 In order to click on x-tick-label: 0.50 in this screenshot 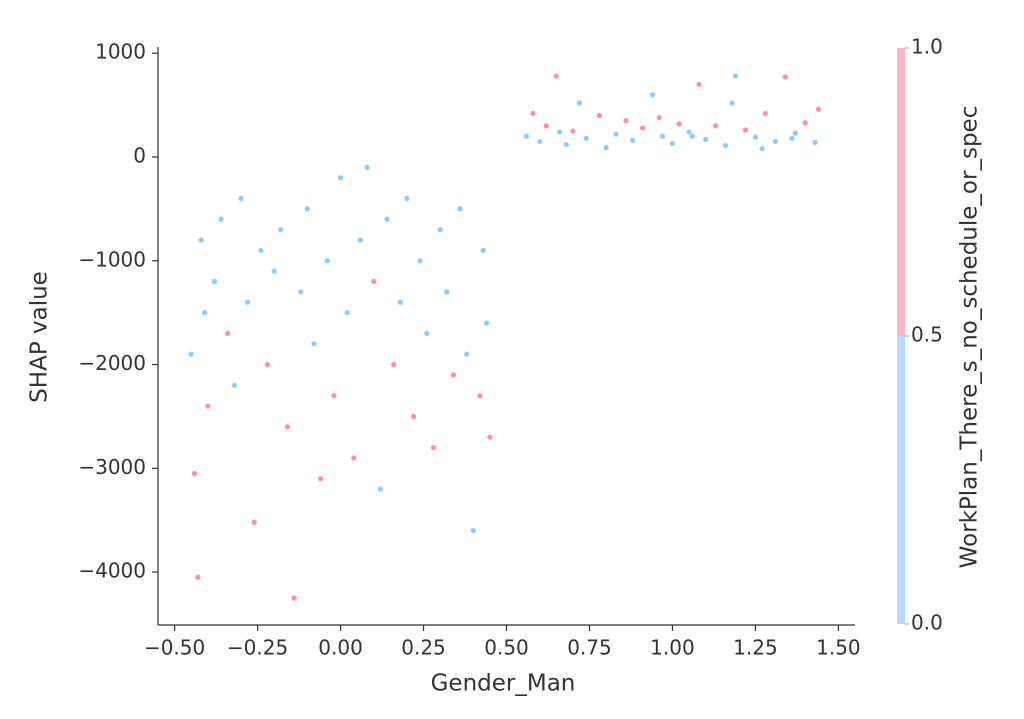, I will do `click(506, 648)`.